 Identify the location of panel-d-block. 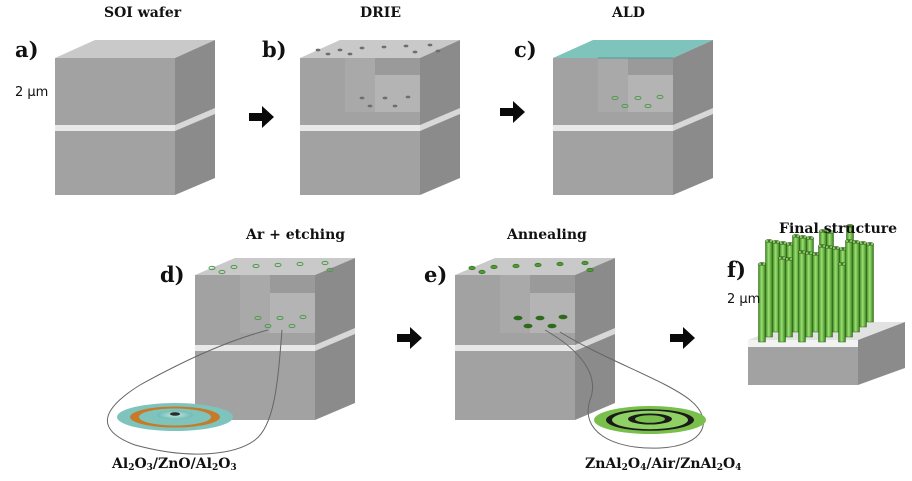
(275, 339).